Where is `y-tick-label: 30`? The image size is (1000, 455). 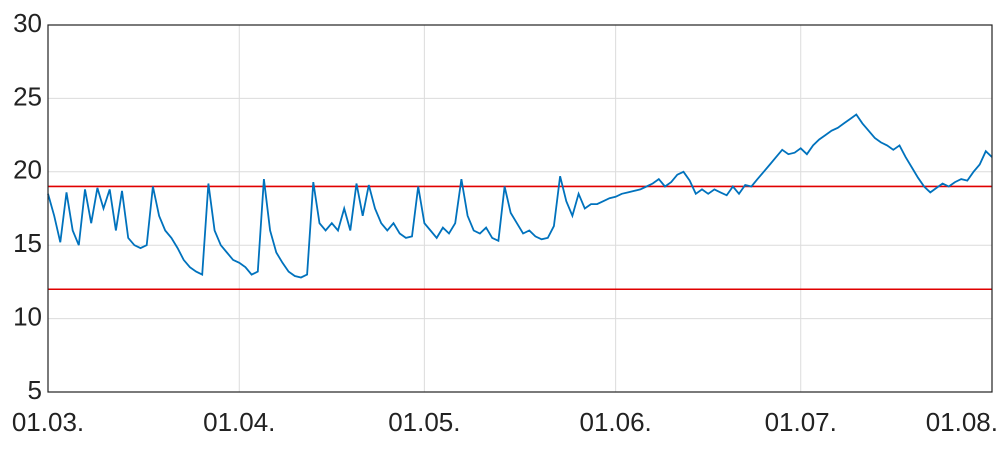
y-tick-label: 30 is located at coordinates (27, 23).